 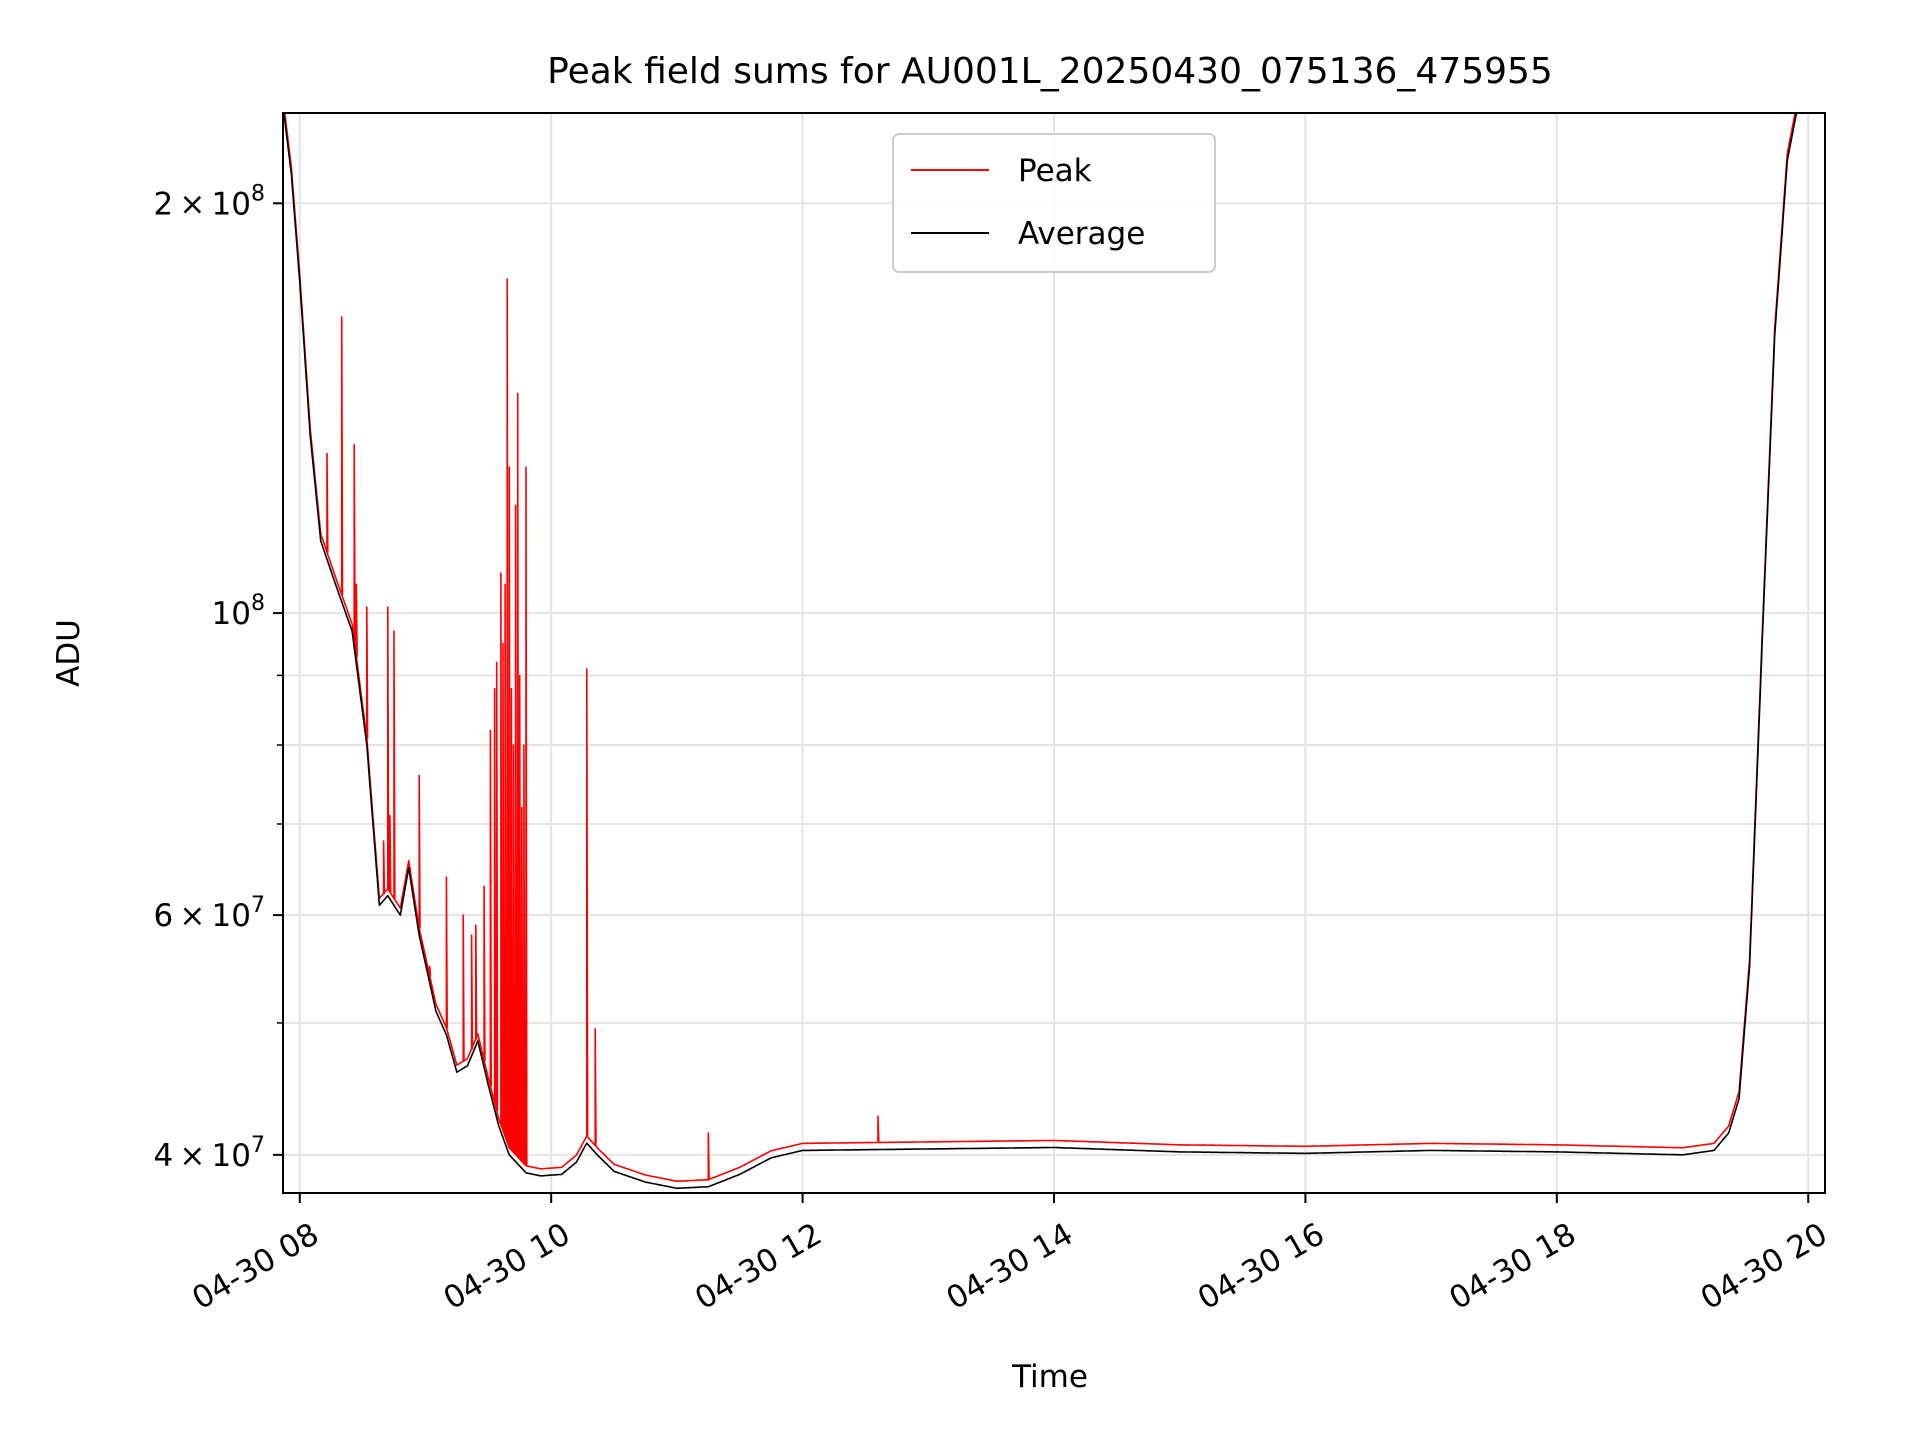 What do you see at coordinates (1081, 234) in the screenshot?
I see `legend-label-average: Average` at bounding box center [1081, 234].